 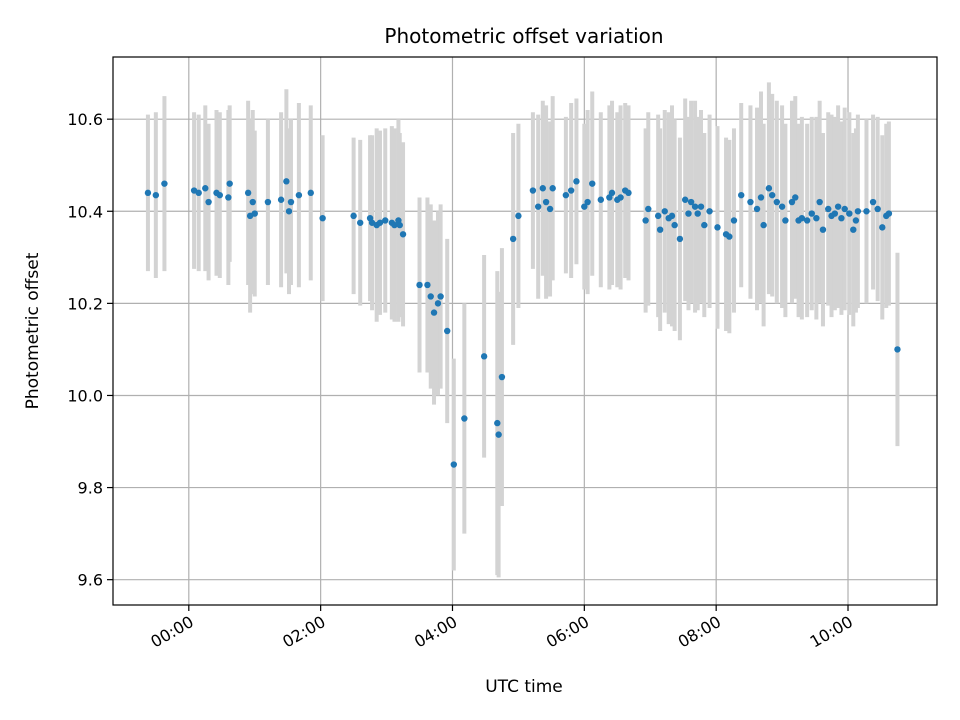 What do you see at coordinates (501, 628) in the screenshot?
I see `x-axis: 00:00 02:00 04:00 06:00 08:00 10:00` at bounding box center [501, 628].